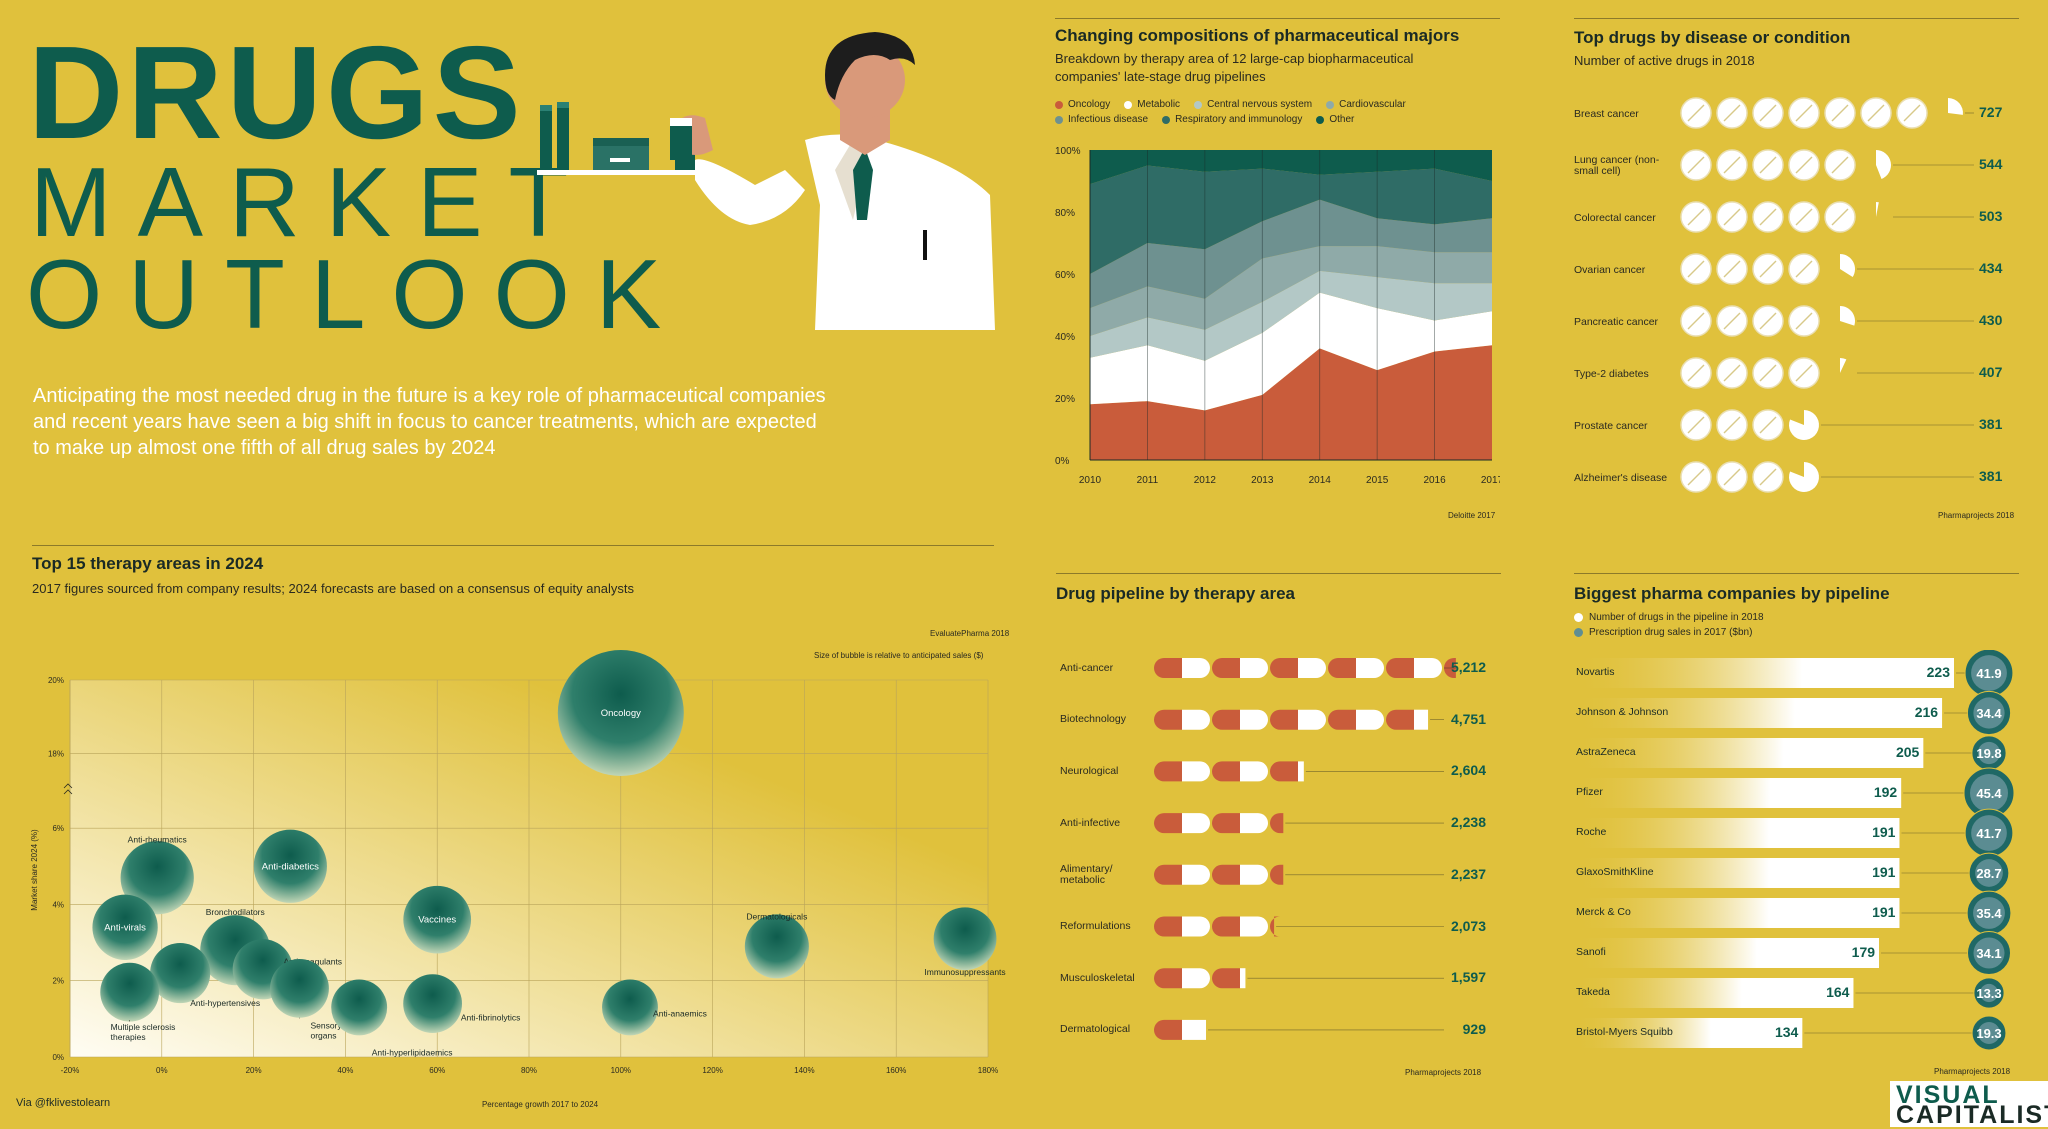  What do you see at coordinates (58, 981) in the screenshot?
I see `y-tick-label: 2%` at bounding box center [58, 981].